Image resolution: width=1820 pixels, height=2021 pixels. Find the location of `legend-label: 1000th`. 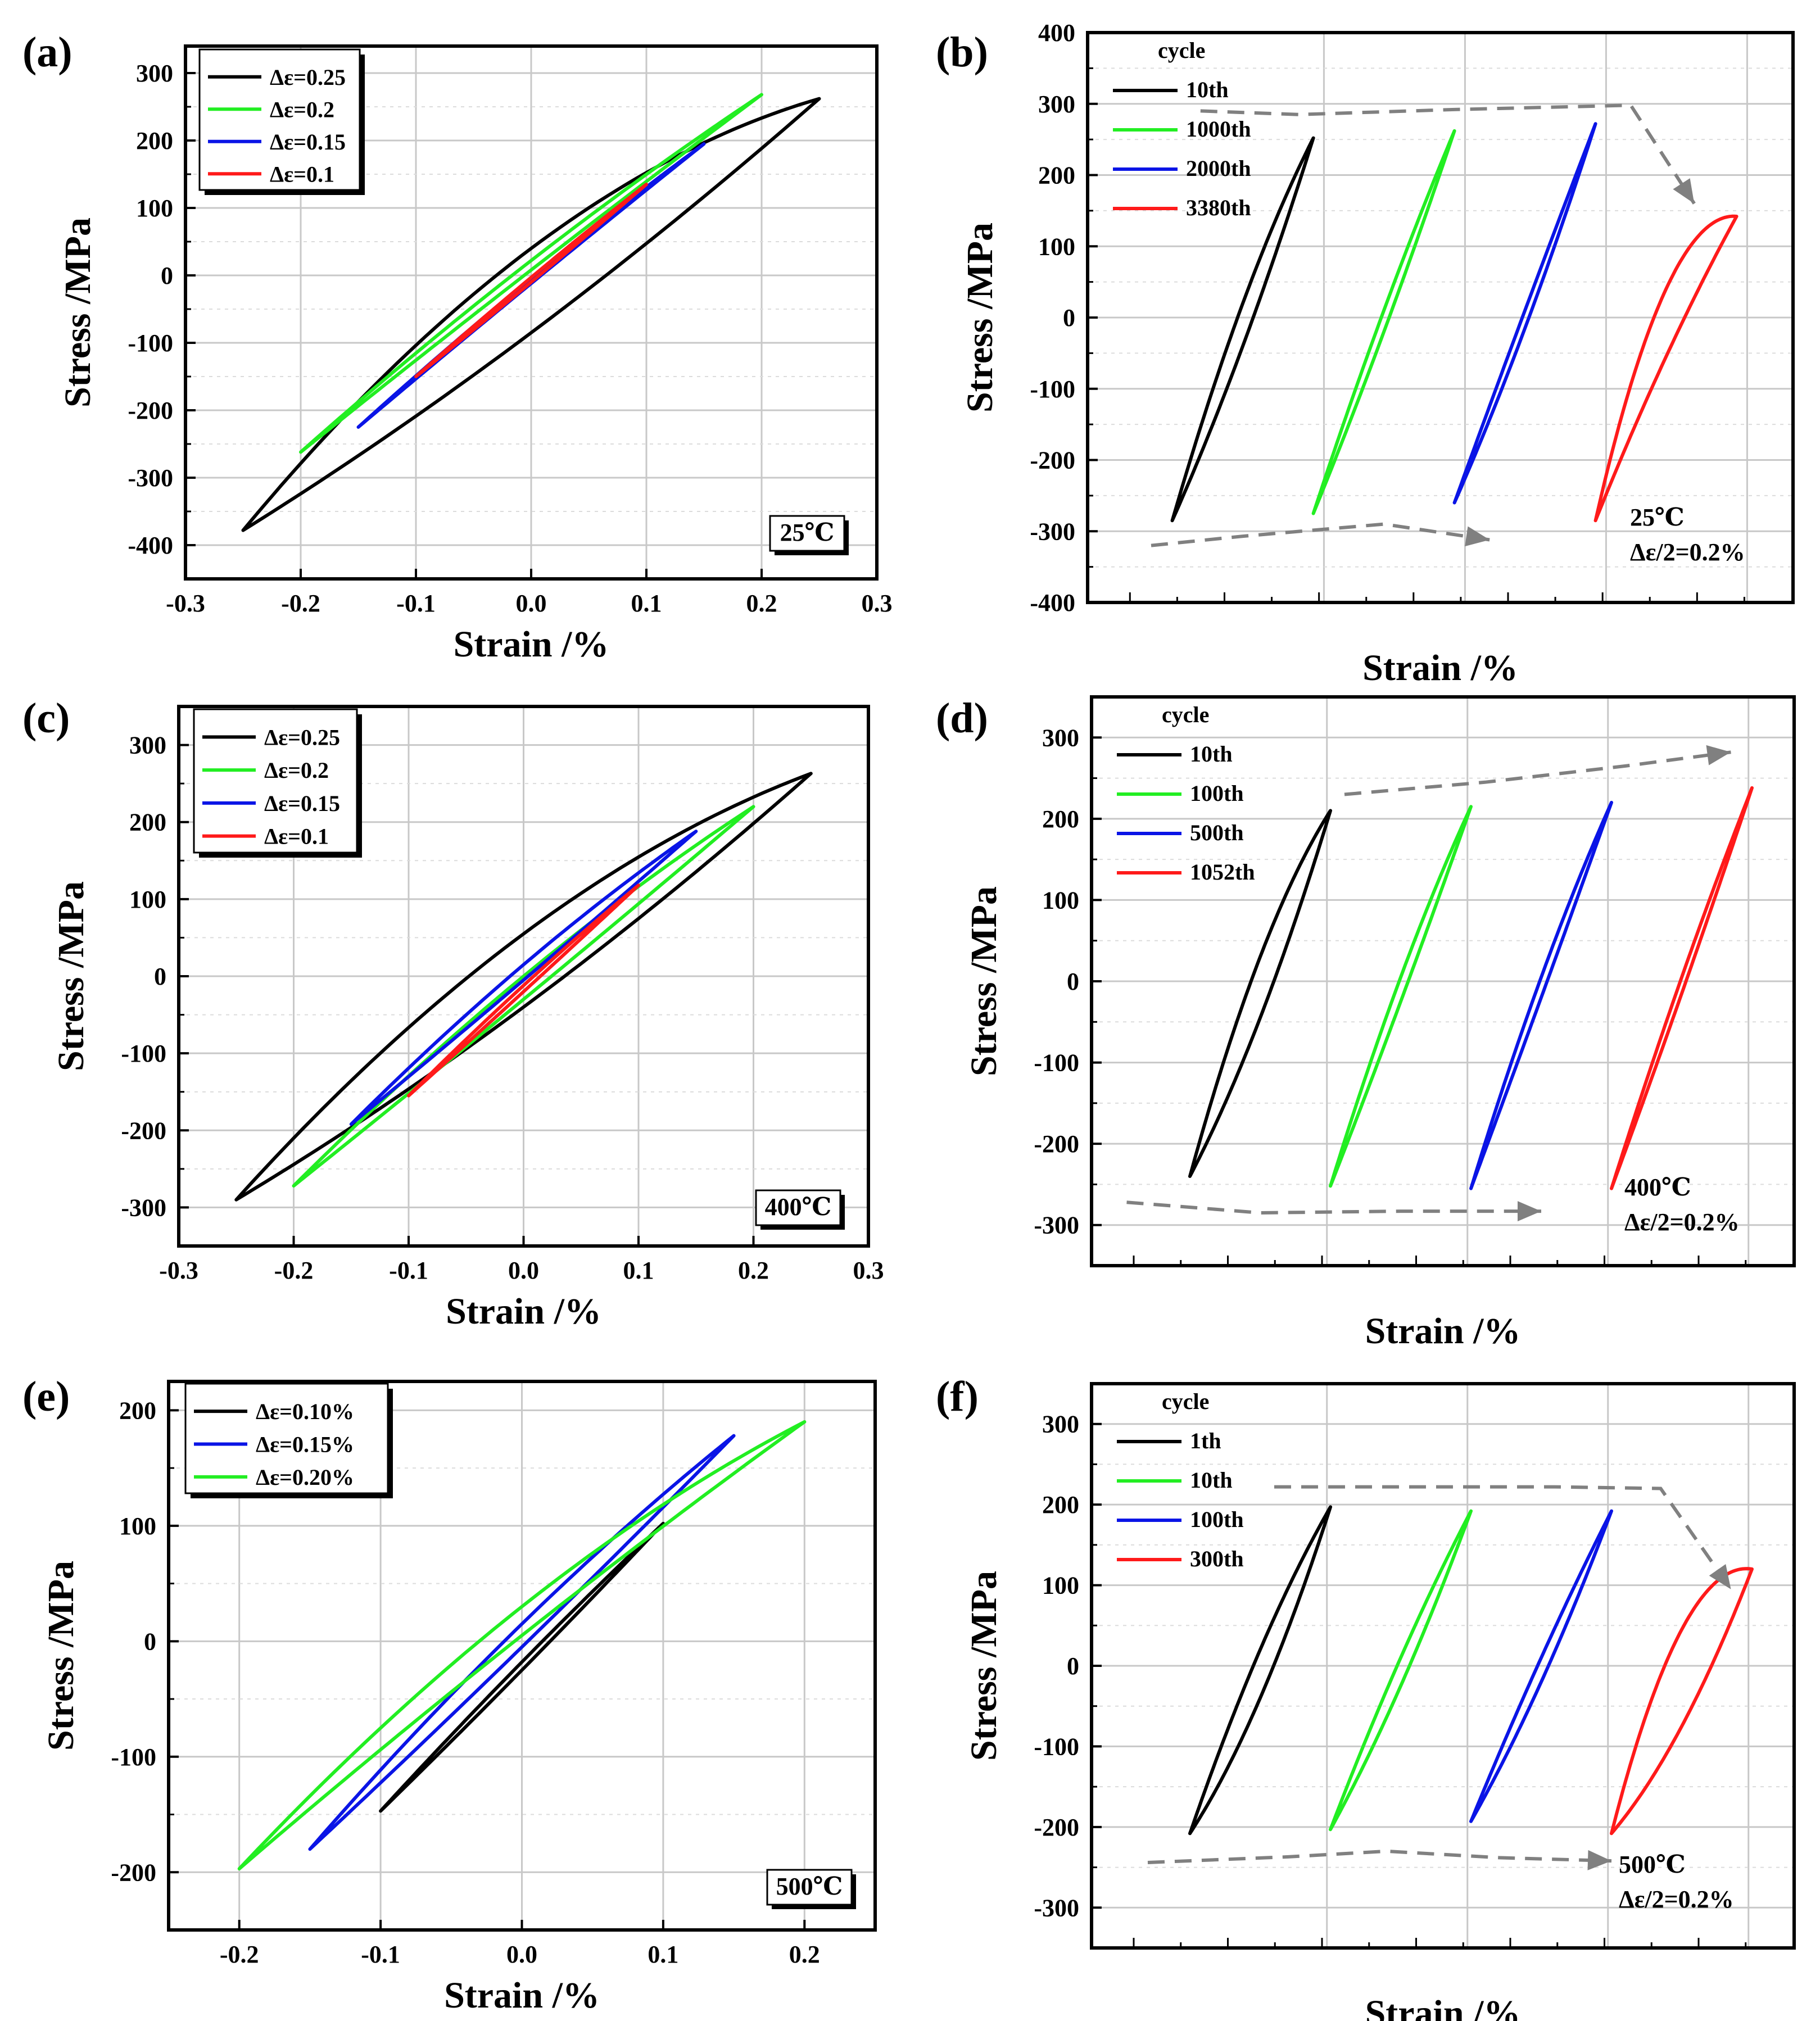

legend-label: 1000th is located at coordinates (1218, 129).